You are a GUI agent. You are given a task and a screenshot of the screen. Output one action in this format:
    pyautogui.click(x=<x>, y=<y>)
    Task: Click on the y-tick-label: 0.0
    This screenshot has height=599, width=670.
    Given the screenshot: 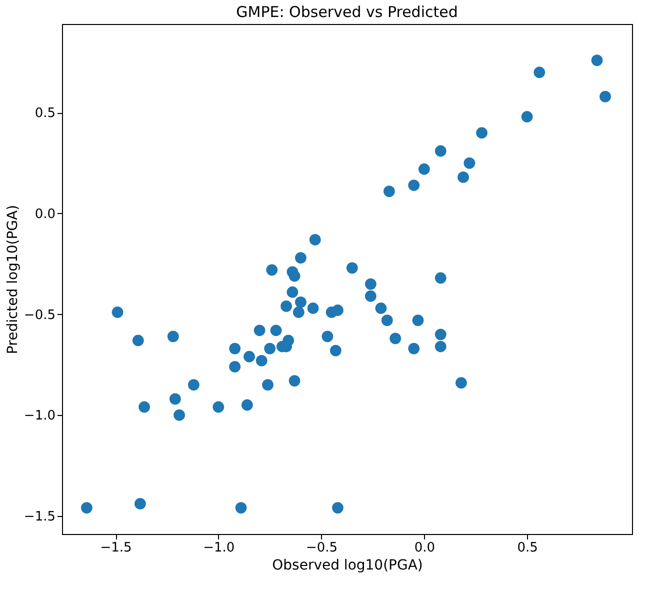 What is the action you would take?
    pyautogui.click(x=45, y=214)
    